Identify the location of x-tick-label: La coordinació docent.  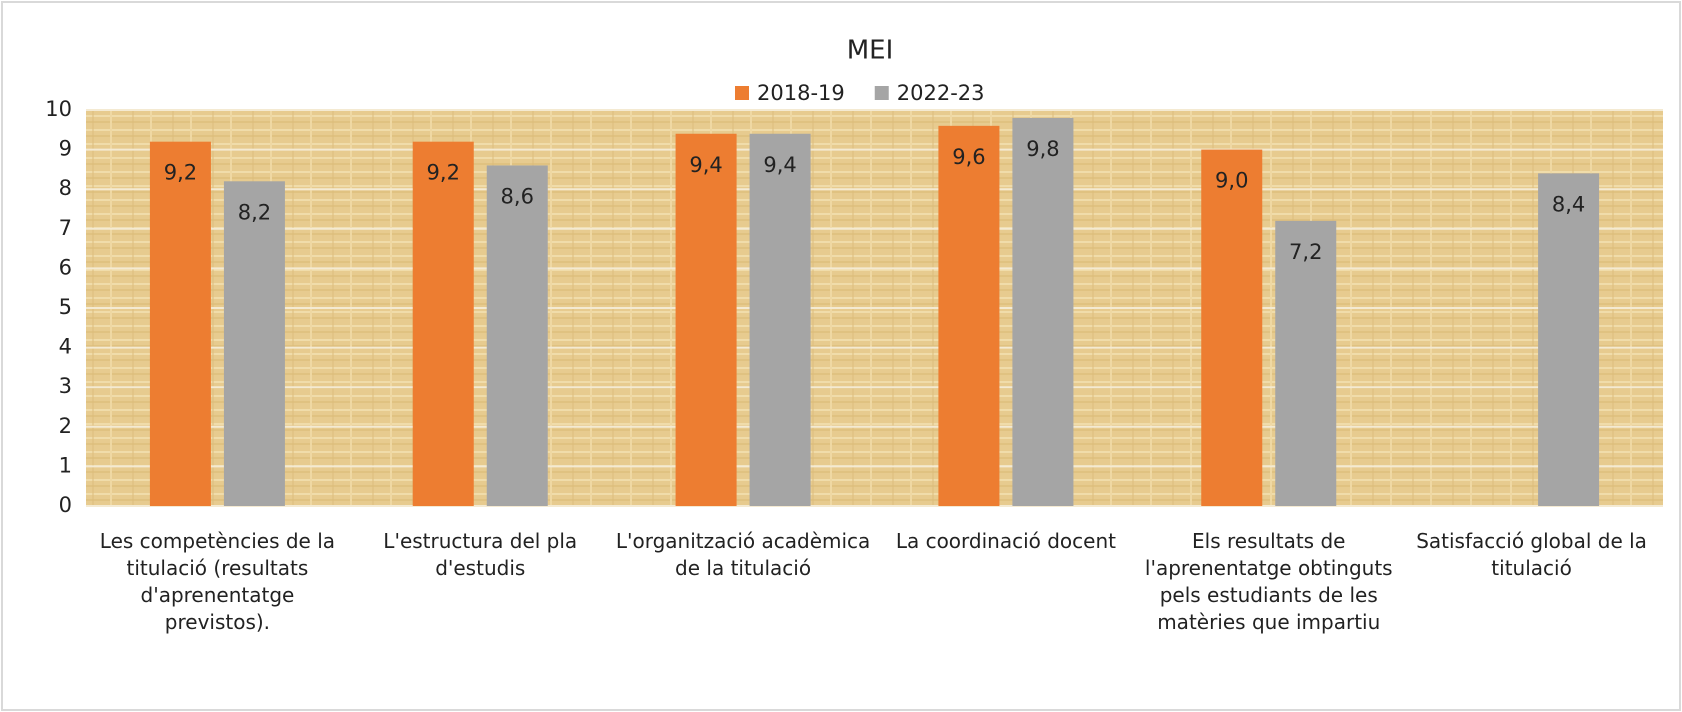
(1005, 541).